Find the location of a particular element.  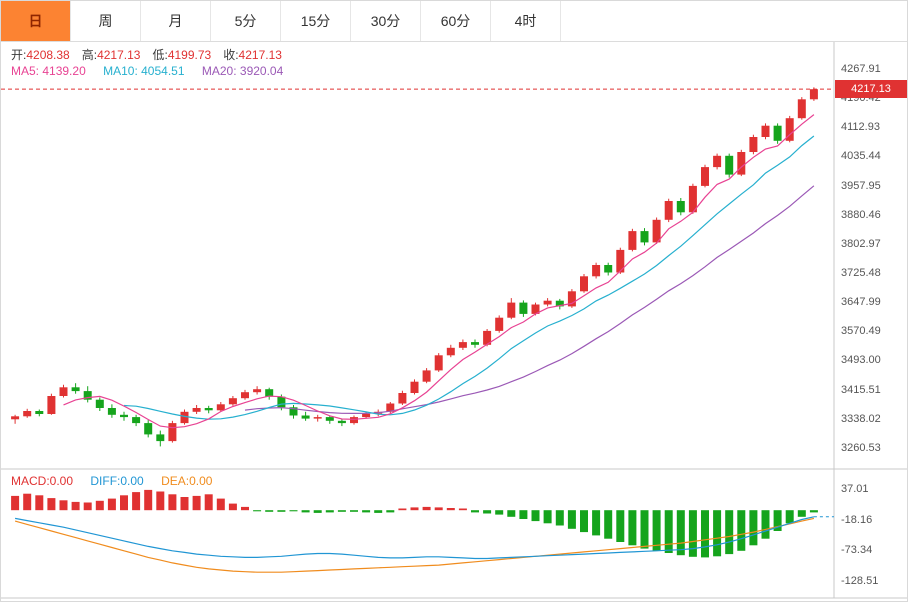

macd-value: 0.00 is located at coordinates (61, 481).